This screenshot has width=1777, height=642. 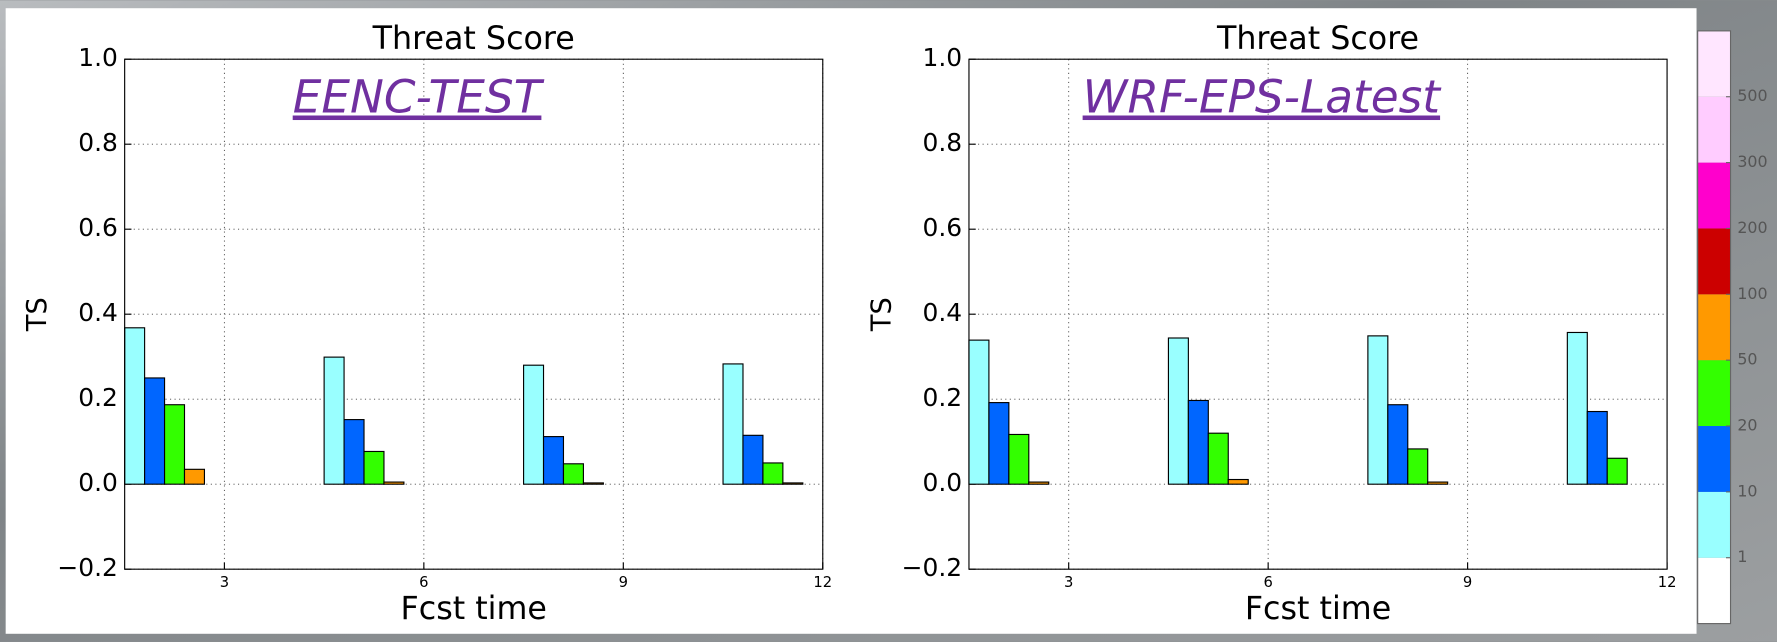 What do you see at coordinates (1263, 97) in the screenshot?
I see `chart-subtitle: WRF-EPS-Latest` at bounding box center [1263, 97].